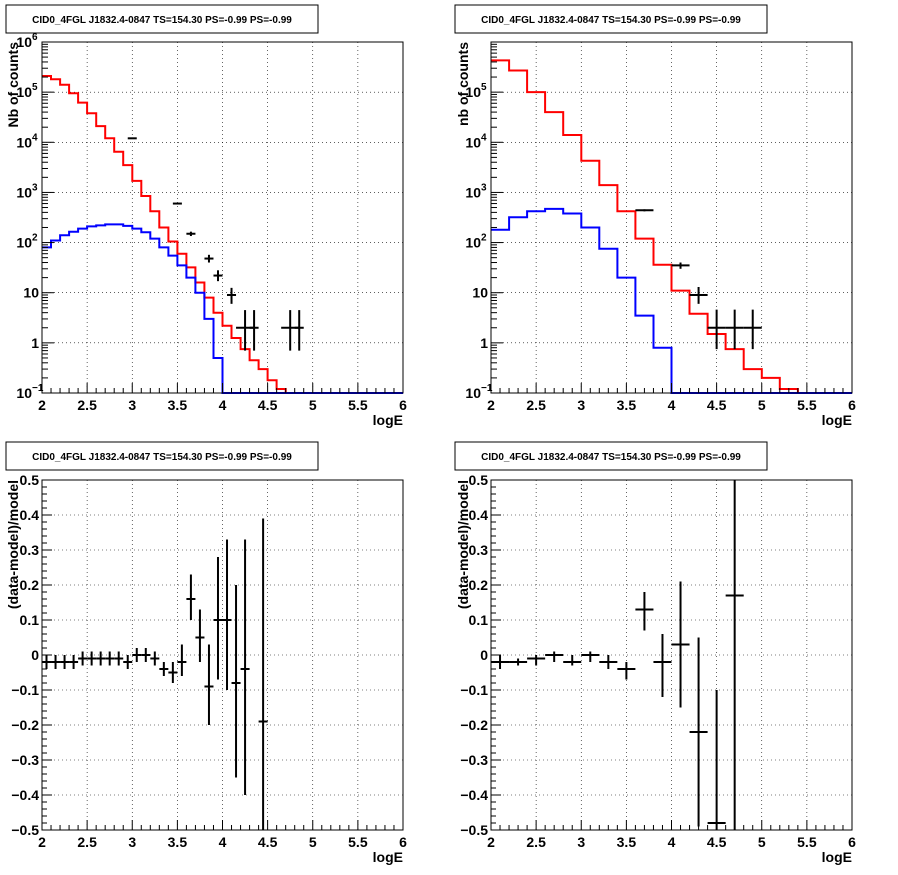 The width and height of the screenshot is (898, 875). Describe the element at coordinates (463, 84) in the screenshot. I see `y-axis-label: nb of counts` at that location.